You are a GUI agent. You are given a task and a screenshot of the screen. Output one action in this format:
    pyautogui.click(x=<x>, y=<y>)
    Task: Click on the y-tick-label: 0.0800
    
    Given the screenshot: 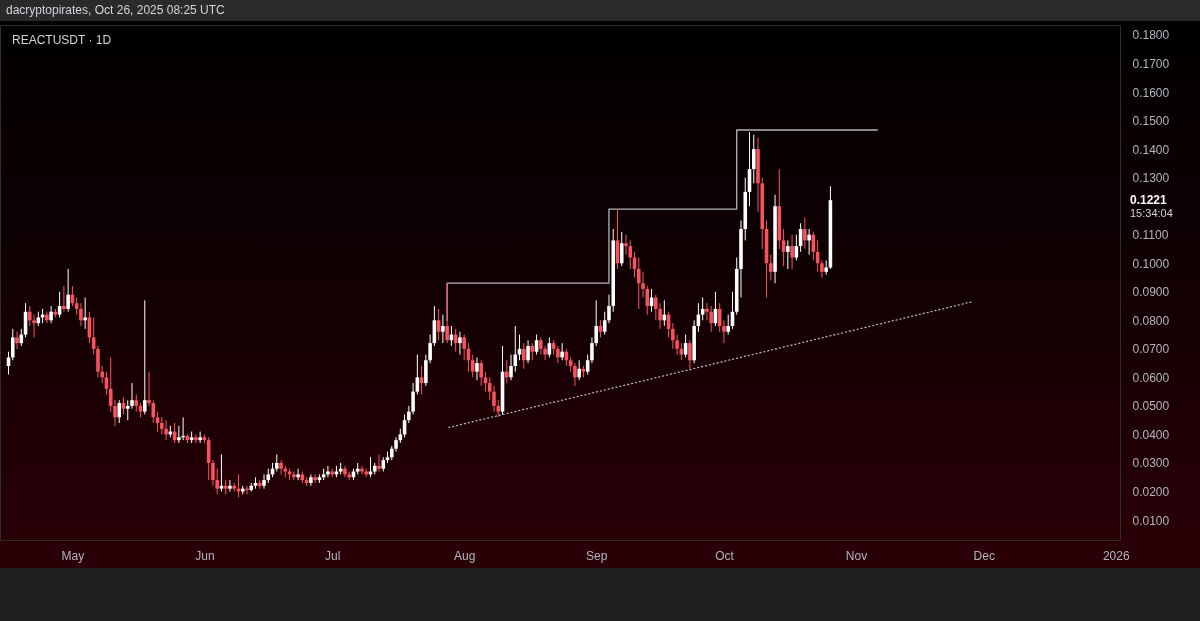 What is the action you would take?
    pyautogui.click(x=1151, y=320)
    